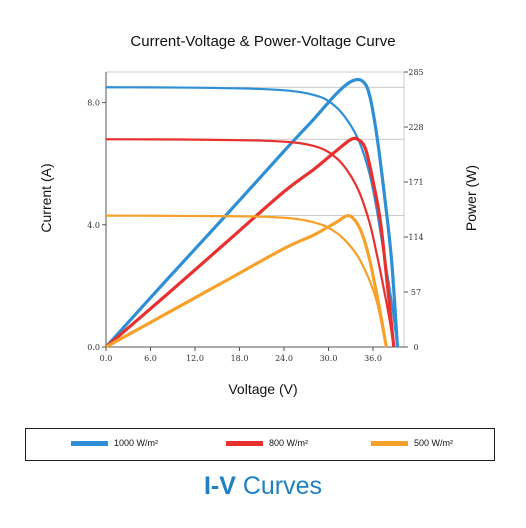 This screenshot has width=526, height=528. Describe the element at coordinates (263, 389) in the screenshot. I see `x-axis-label: Voltage (V)` at that location.